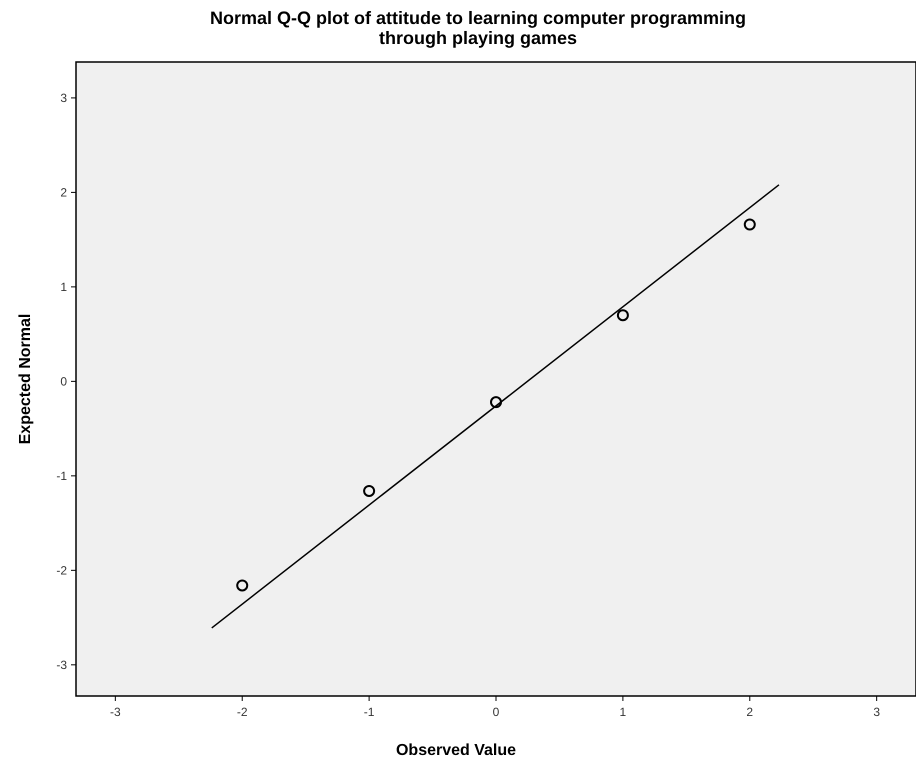  Describe the element at coordinates (478, 28) in the screenshot. I see `chart-title: Normal Q-Q plot of attitude to learning computer programming through playing games` at that location.